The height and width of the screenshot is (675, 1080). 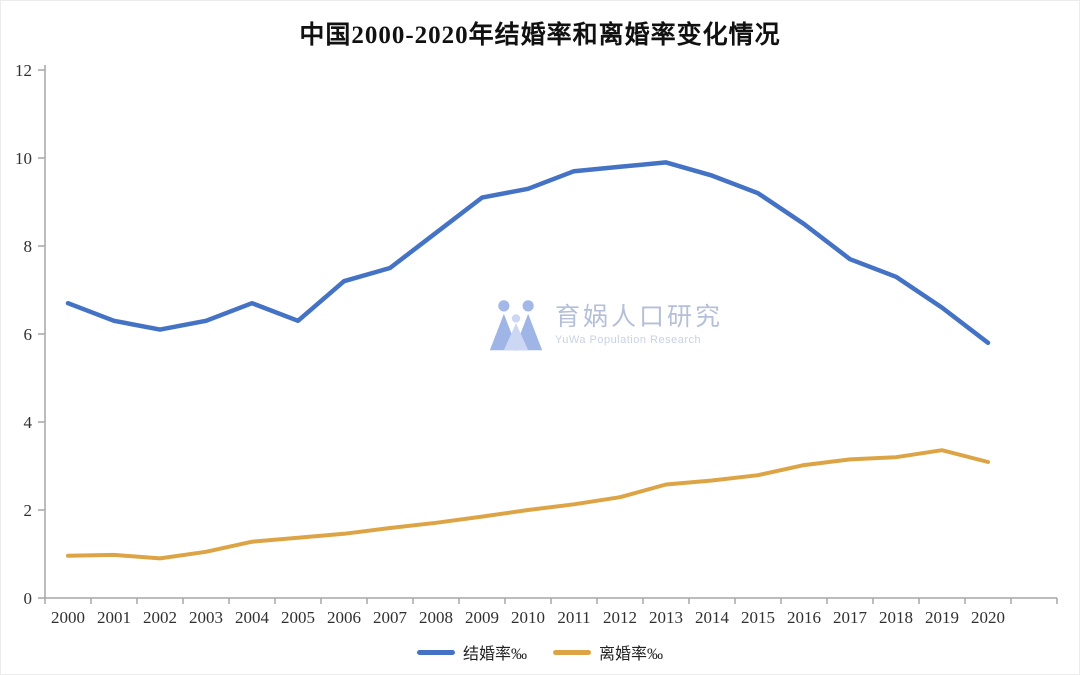 What do you see at coordinates (572, 652) in the screenshot?
I see `legend-swatch-divorce-rate` at bounding box center [572, 652].